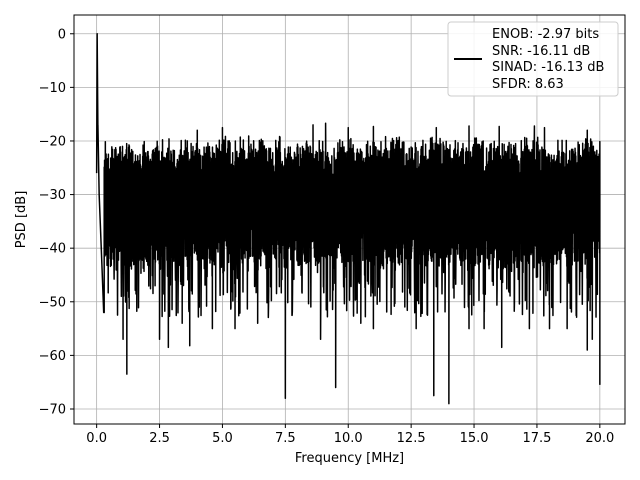 Image resolution: width=640 pixels, height=480 pixels. What do you see at coordinates (411, 438) in the screenshot?
I see `x-tick-label: 12.5` at bounding box center [411, 438].